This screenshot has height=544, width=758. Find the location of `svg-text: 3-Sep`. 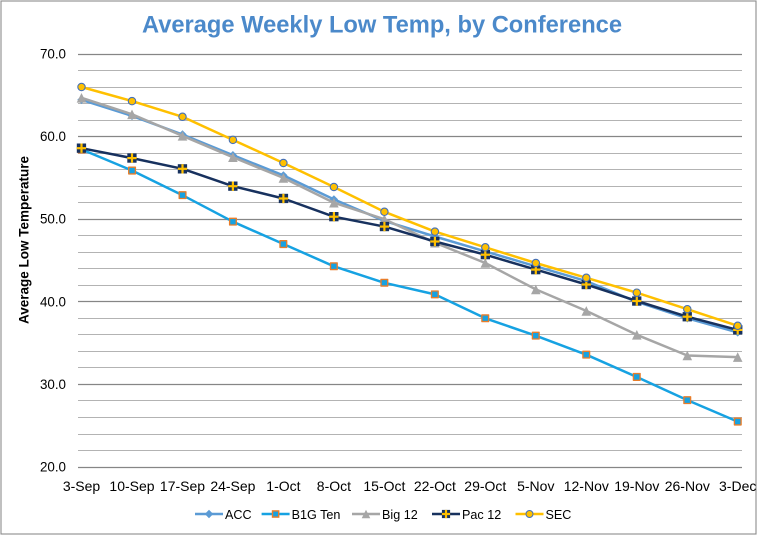

svg-text: 3-Sep is located at coordinates (82, 486).